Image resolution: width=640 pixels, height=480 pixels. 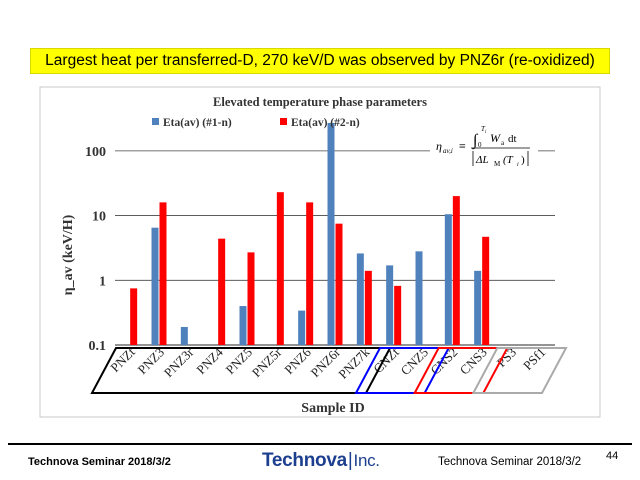 What do you see at coordinates (163, 273) in the screenshot?
I see `bar-2-pnz3` at bounding box center [163, 273].